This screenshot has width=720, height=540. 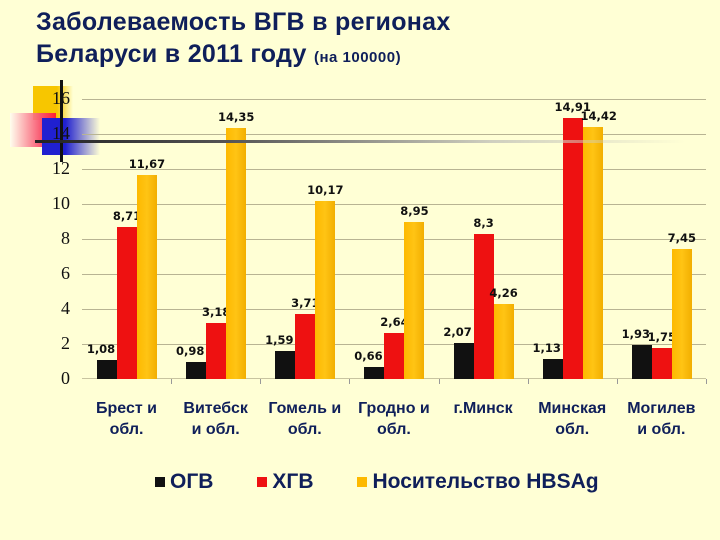 What do you see at coordinates (483, 429) in the screenshot?
I see `category-label-line` at bounding box center [483, 429].